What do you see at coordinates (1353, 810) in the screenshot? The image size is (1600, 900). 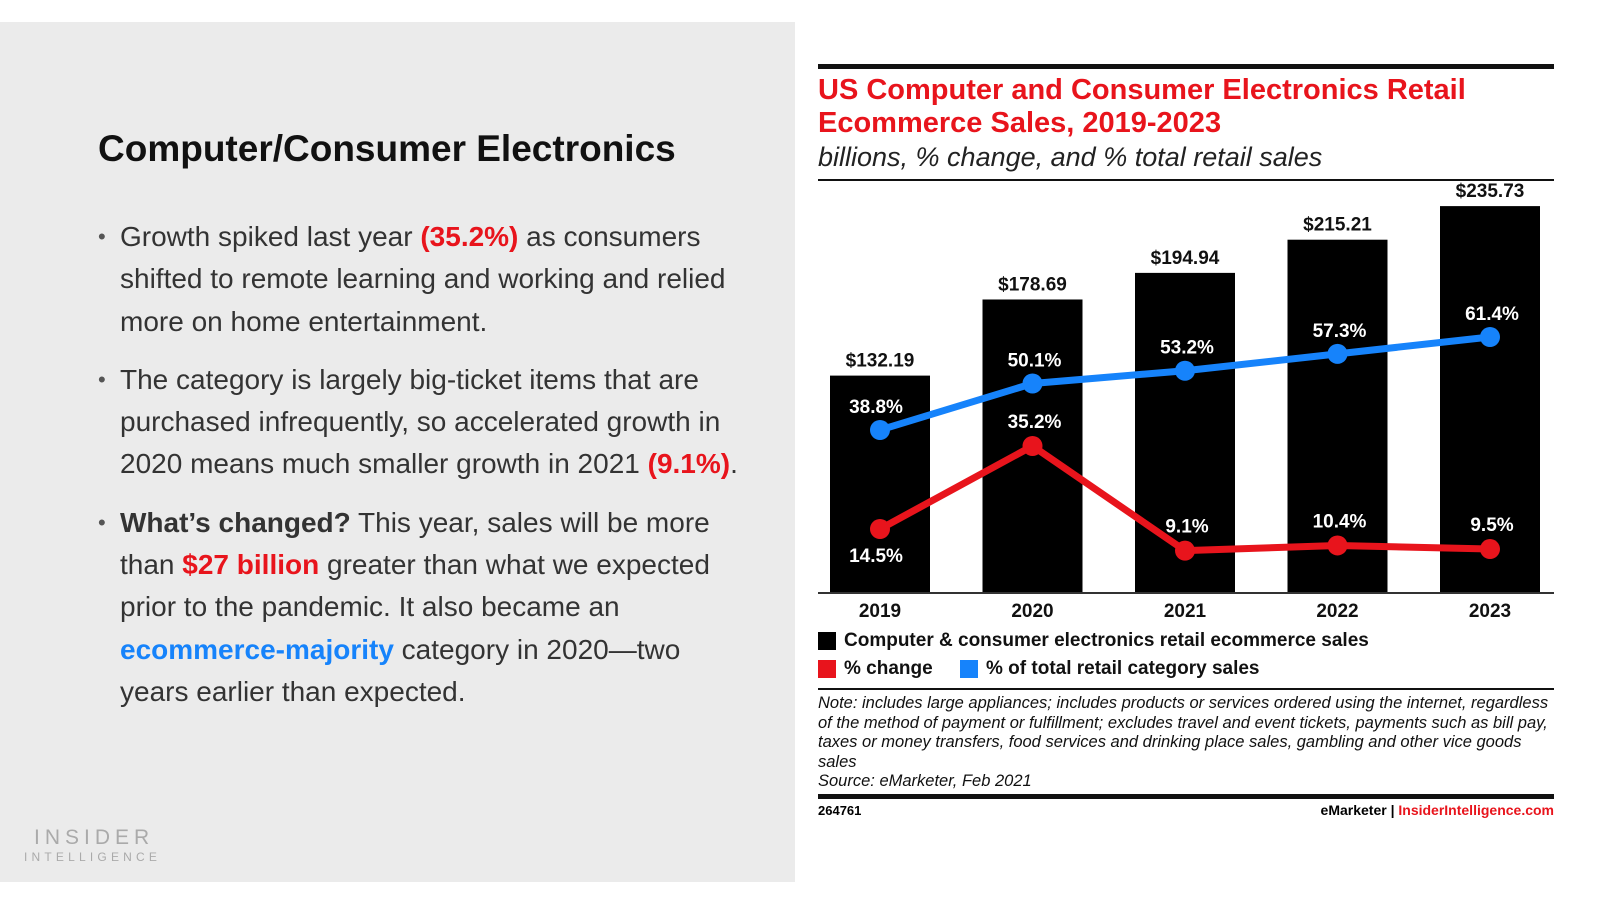 I see `footer-brand: eMarketer` at bounding box center [1353, 810].